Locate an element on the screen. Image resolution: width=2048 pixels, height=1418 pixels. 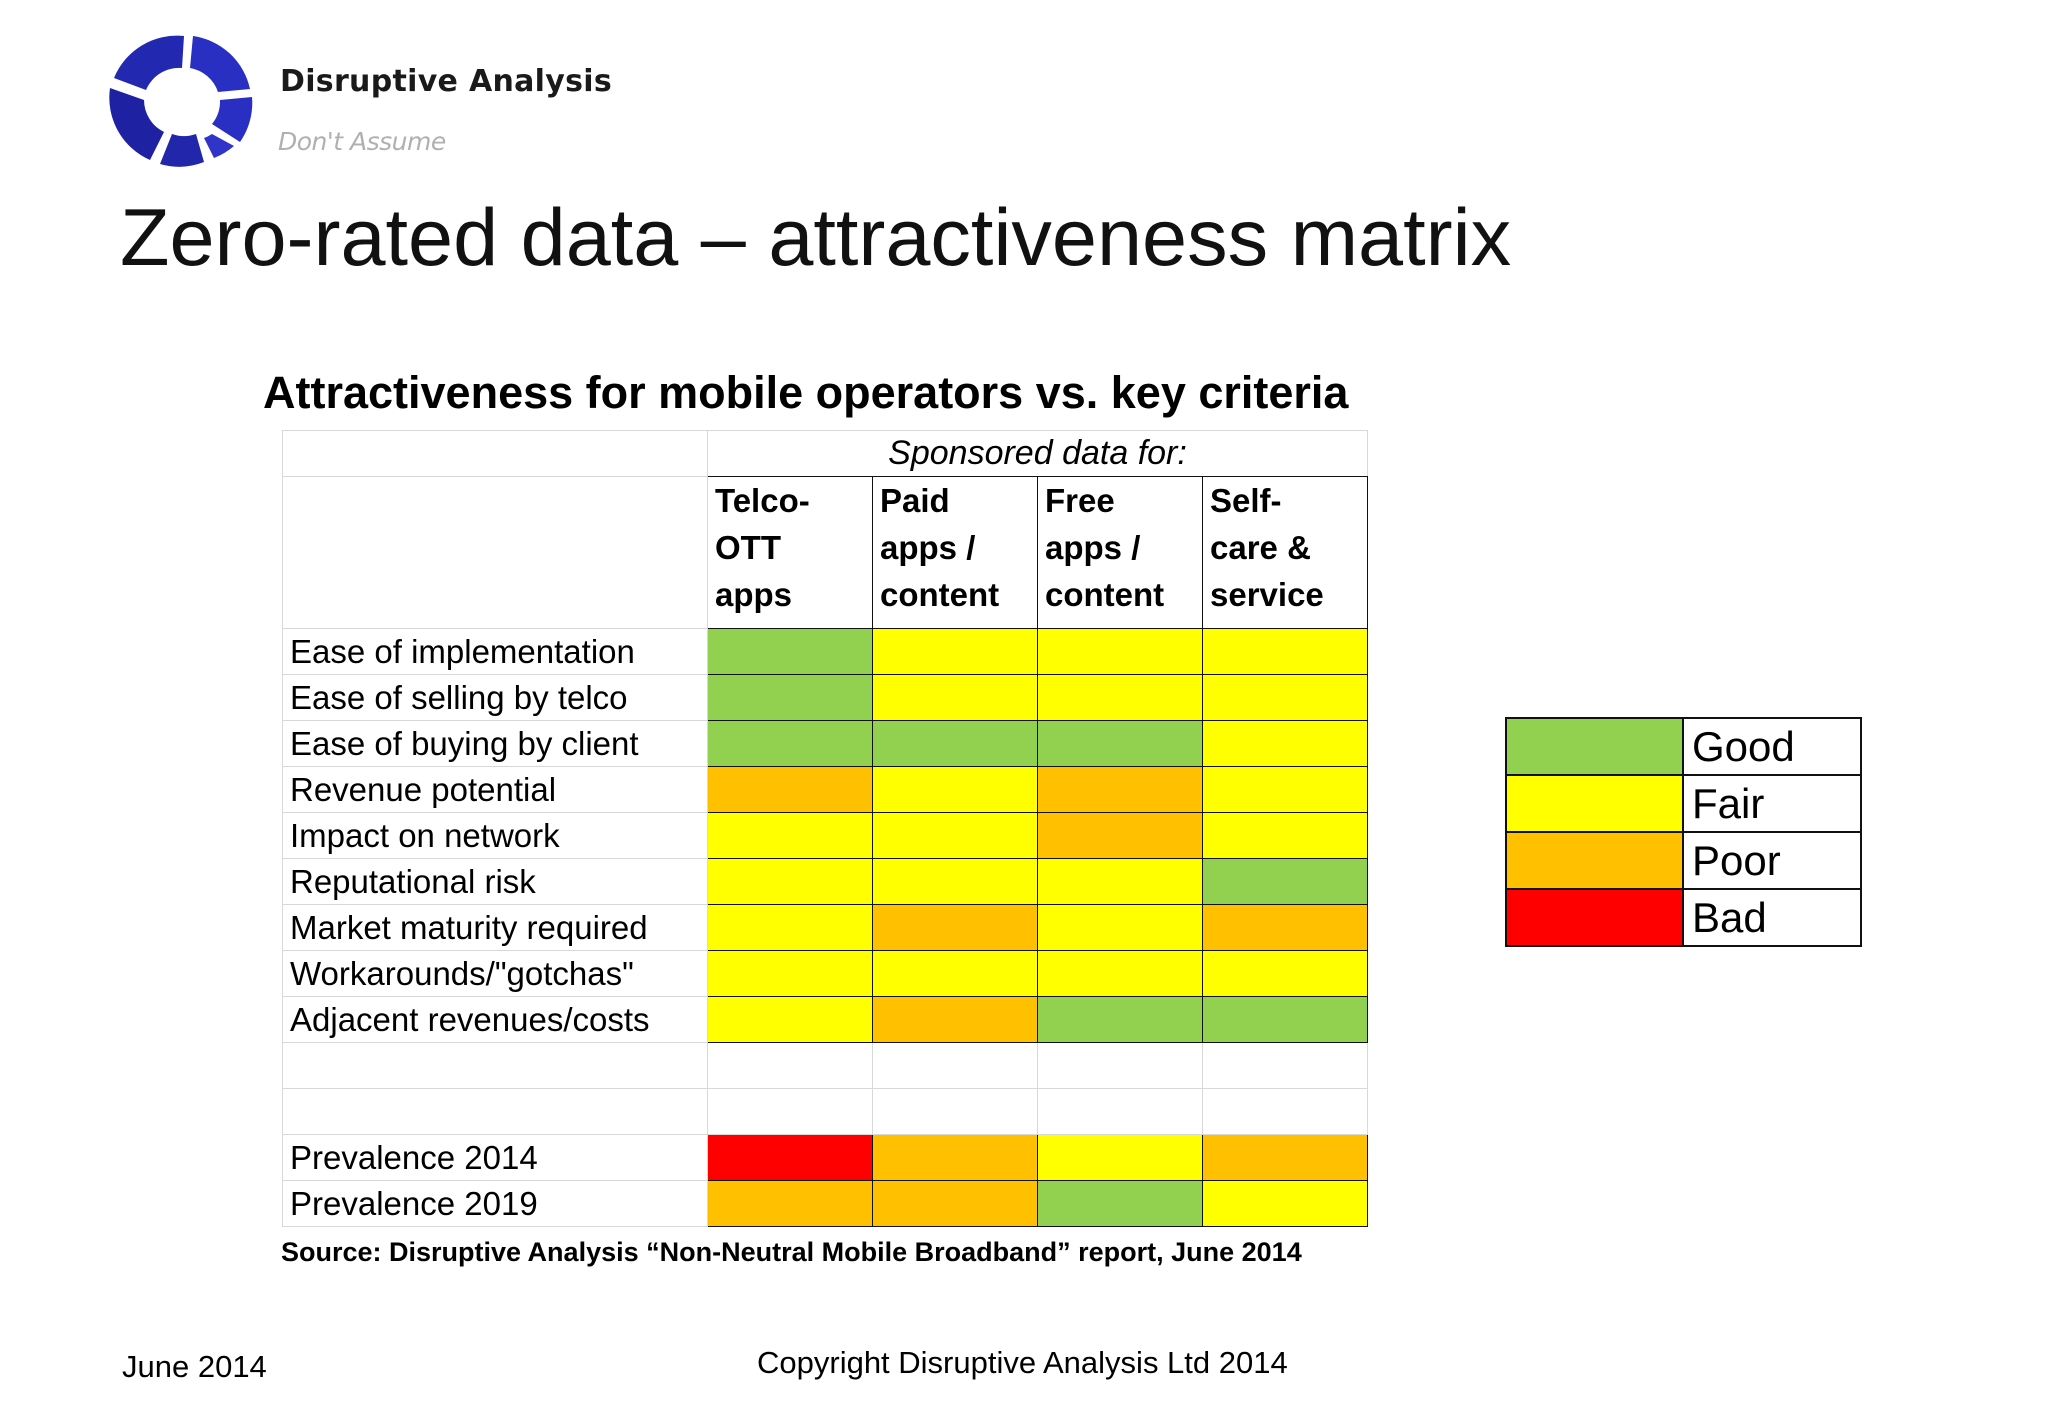
sponsored-data-label: Sponsored data for: is located at coordinates (1037, 453).